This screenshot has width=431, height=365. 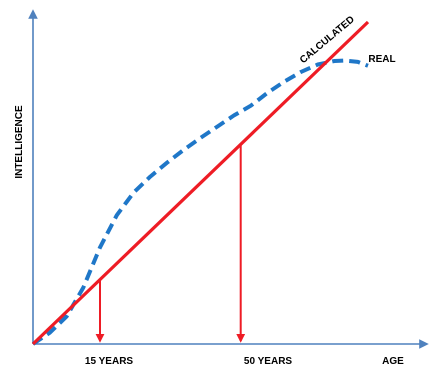 What do you see at coordinates (393, 360) in the screenshot?
I see `x-axis-label: AGE` at bounding box center [393, 360].